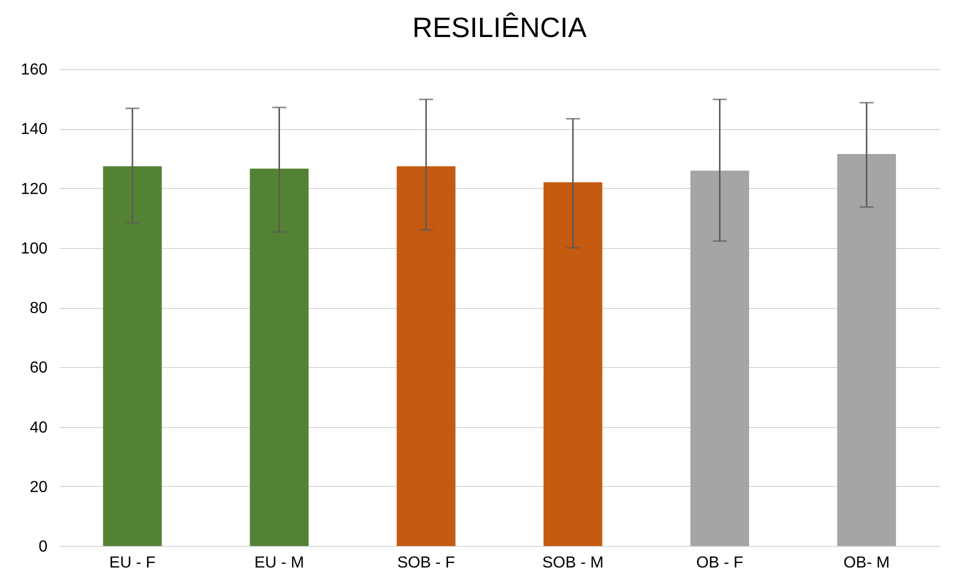  What do you see at coordinates (34, 249) in the screenshot?
I see `y-tick-label: 100` at bounding box center [34, 249].